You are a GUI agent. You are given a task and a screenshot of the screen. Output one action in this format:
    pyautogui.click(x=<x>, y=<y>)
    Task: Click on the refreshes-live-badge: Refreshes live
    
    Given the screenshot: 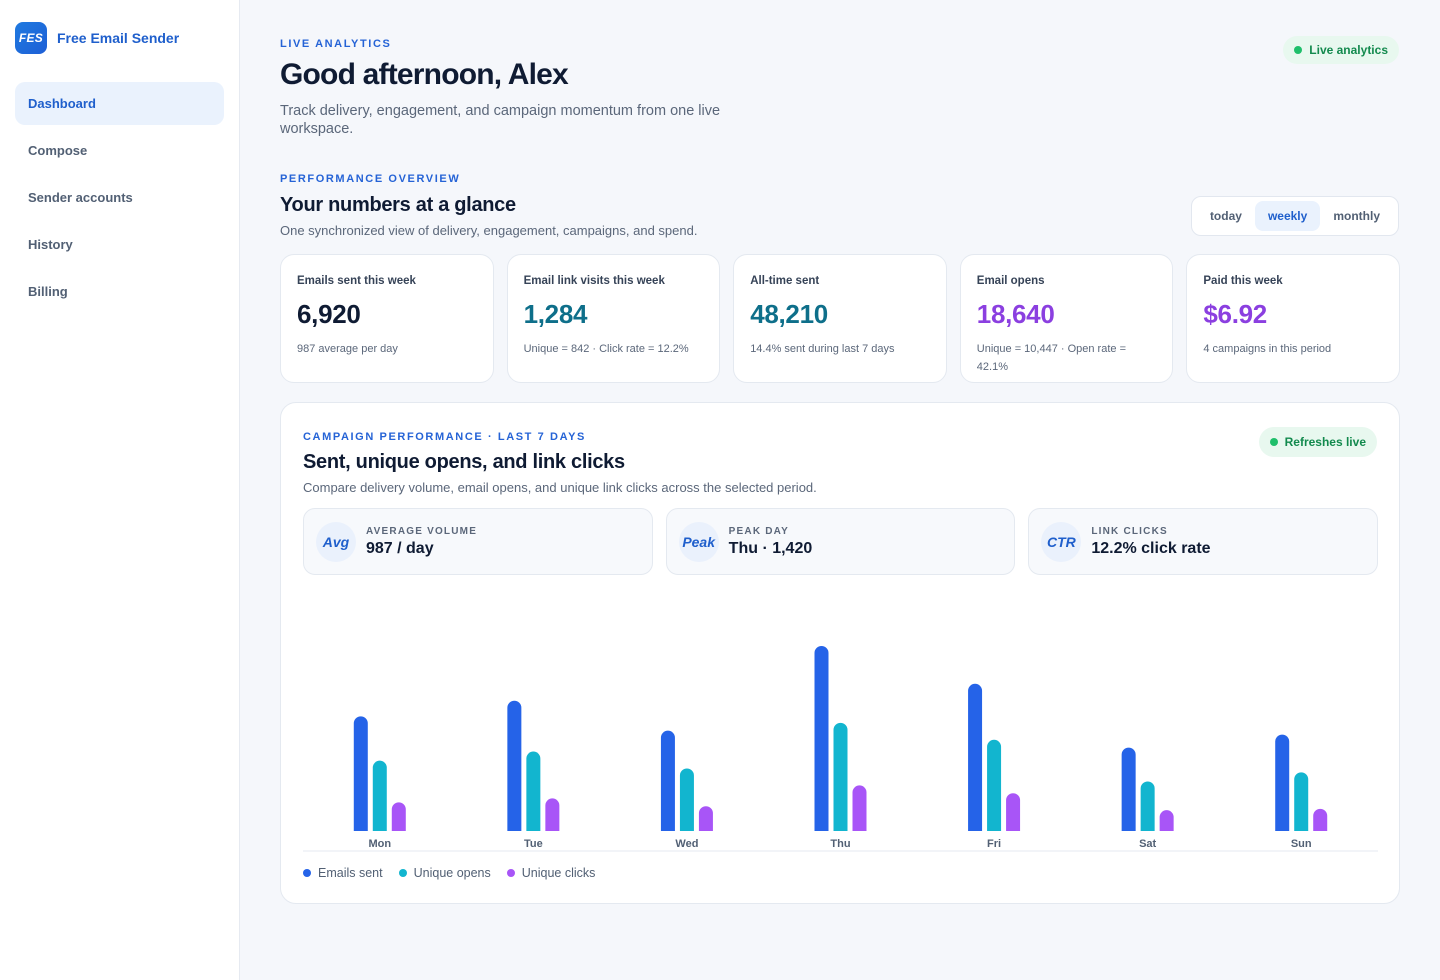 What is the action you would take?
    pyautogui.click(x=1317, y=442)
    